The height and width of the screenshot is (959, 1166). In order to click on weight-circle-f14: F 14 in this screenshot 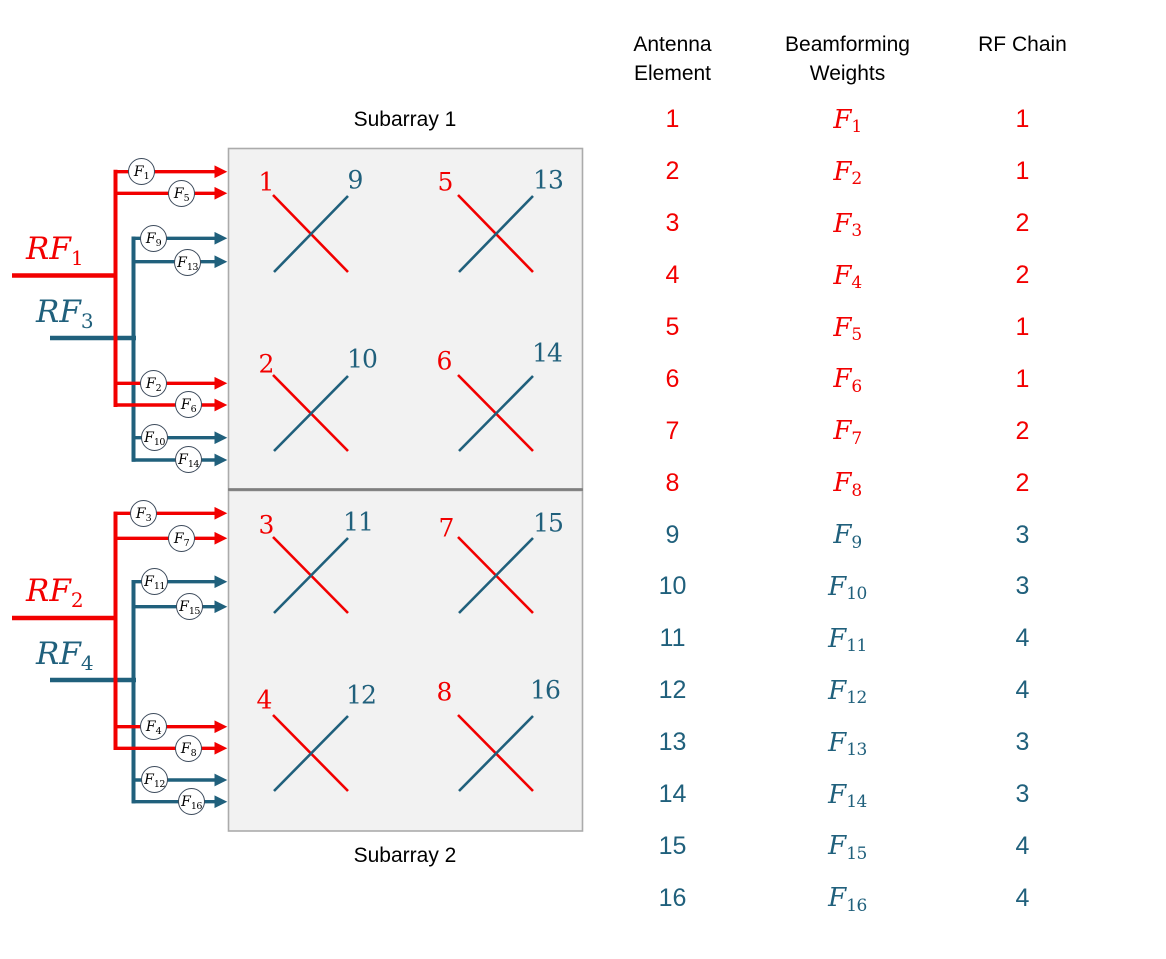, I will do `click(188, 459)`.